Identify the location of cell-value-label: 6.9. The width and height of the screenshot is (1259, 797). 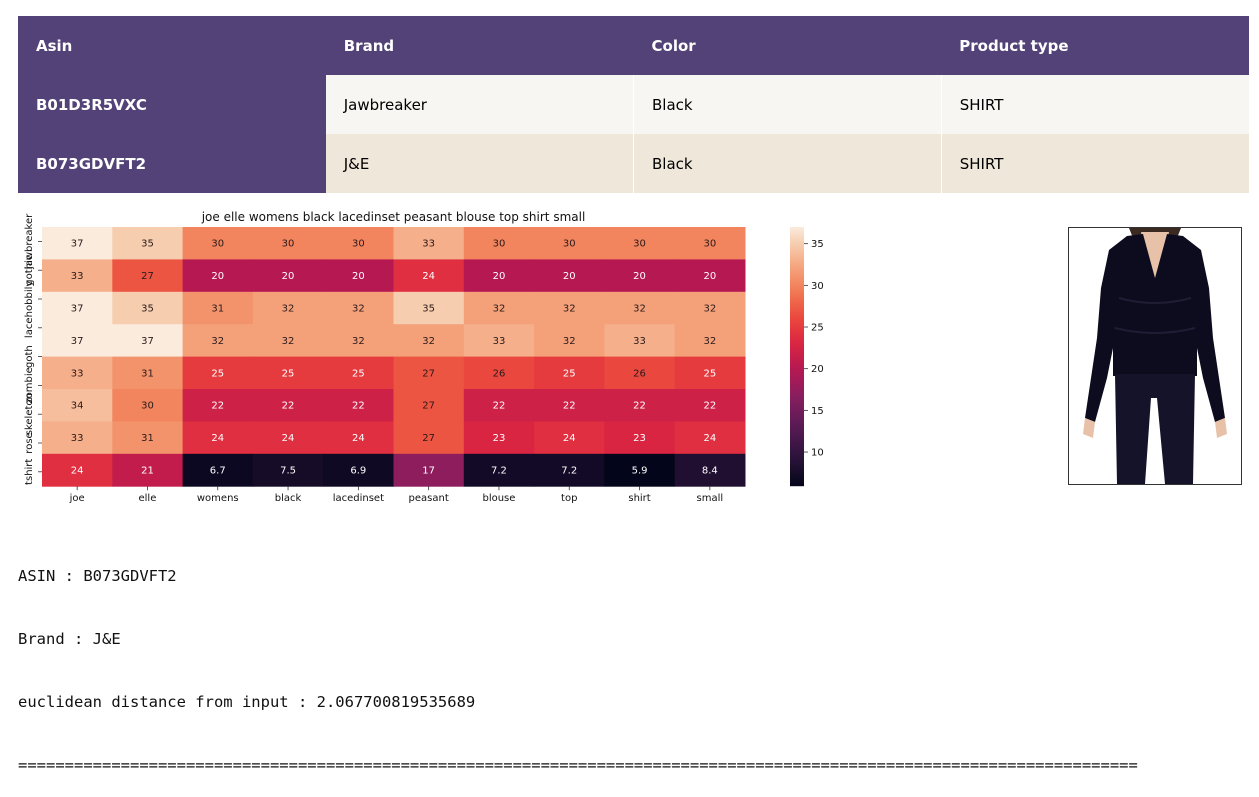
(358, 471).